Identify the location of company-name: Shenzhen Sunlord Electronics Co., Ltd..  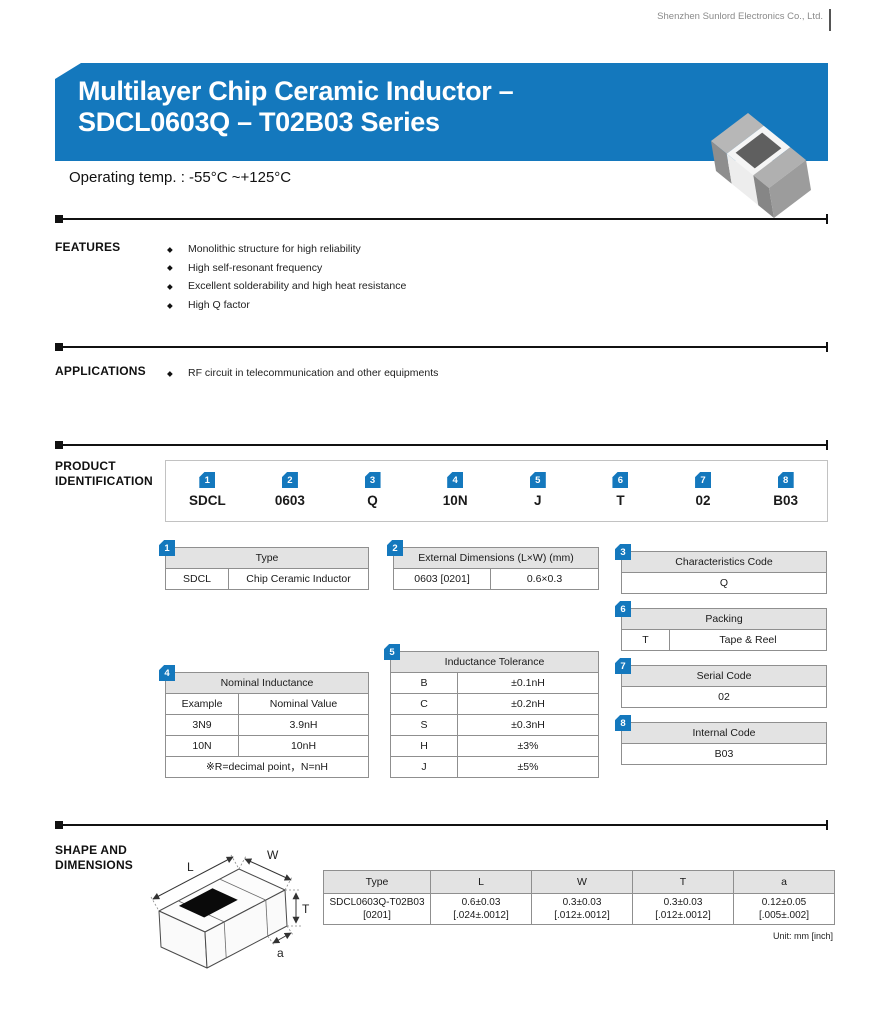
(740, 16).